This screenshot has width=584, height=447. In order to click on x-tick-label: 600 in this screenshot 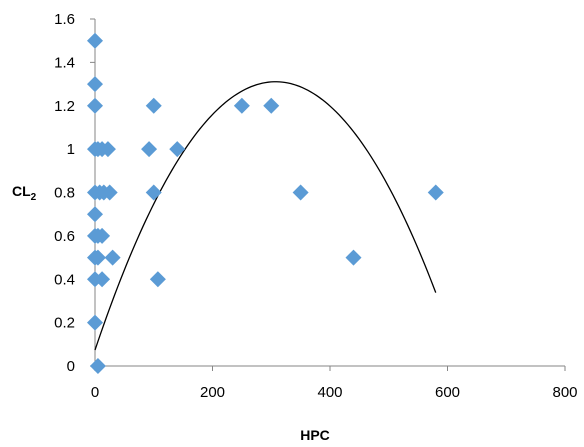, I will do `click(447, 392)`.